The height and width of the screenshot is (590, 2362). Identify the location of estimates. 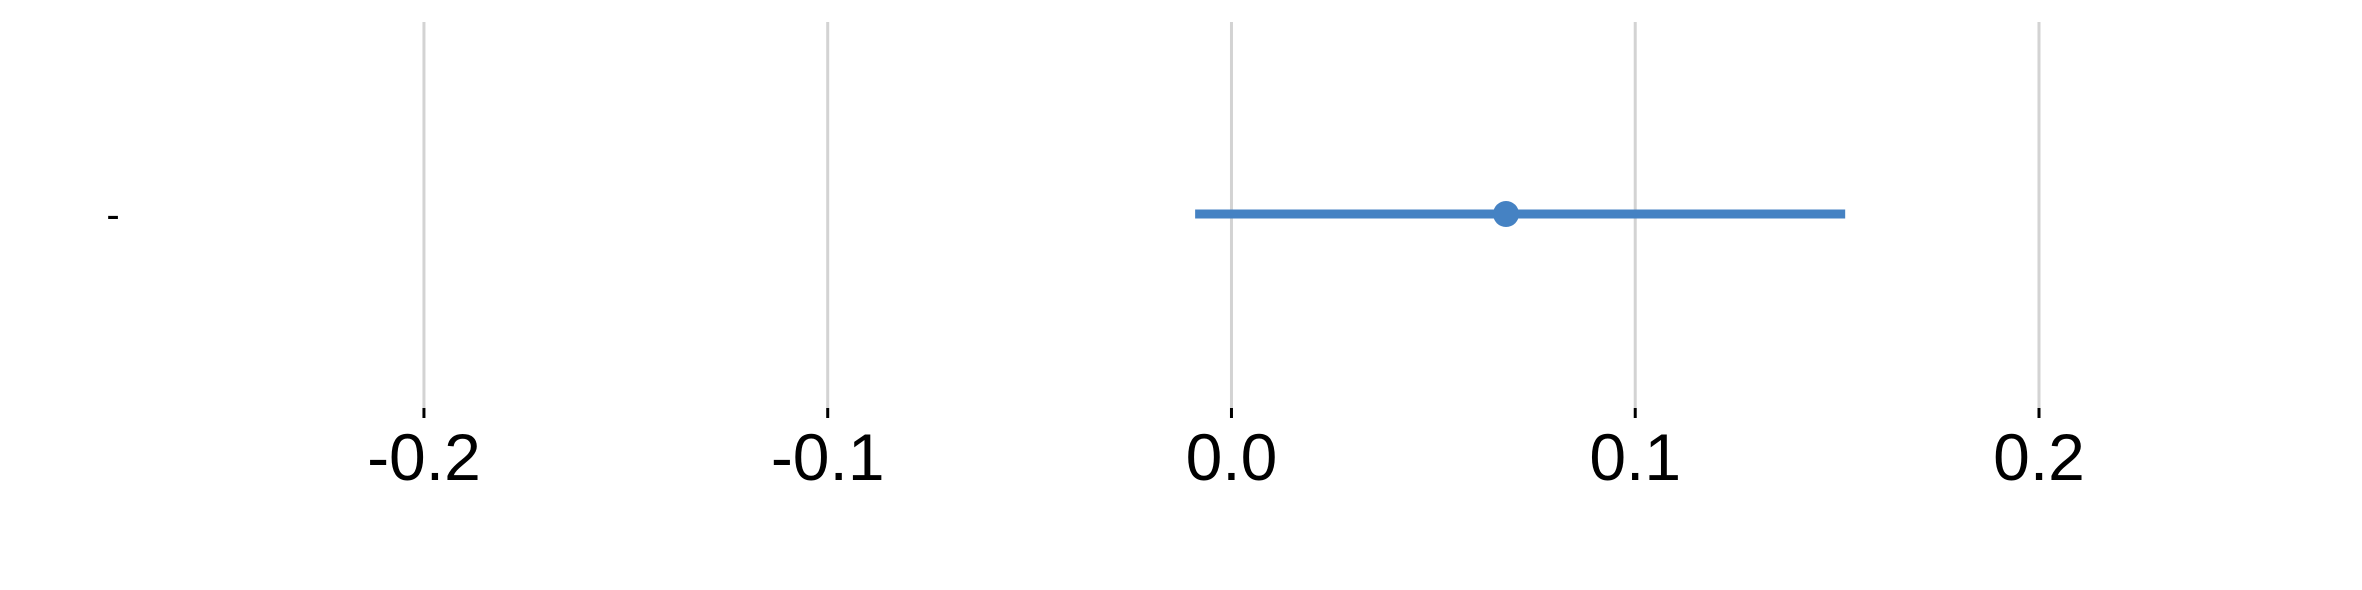
(1520, 214).